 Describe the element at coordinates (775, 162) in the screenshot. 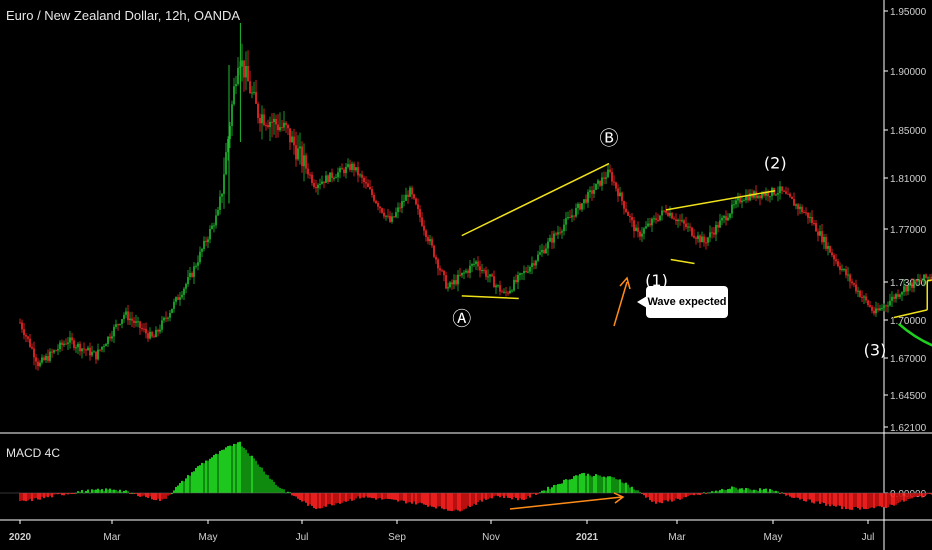

I see `wave-label: (2)` at that location.